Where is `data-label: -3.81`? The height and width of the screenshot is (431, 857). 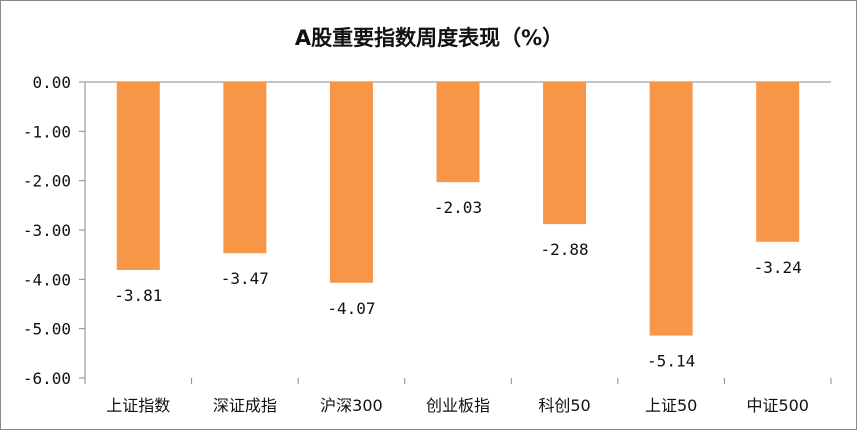 data-label: -3.81 is located at coordinates (138, 295).